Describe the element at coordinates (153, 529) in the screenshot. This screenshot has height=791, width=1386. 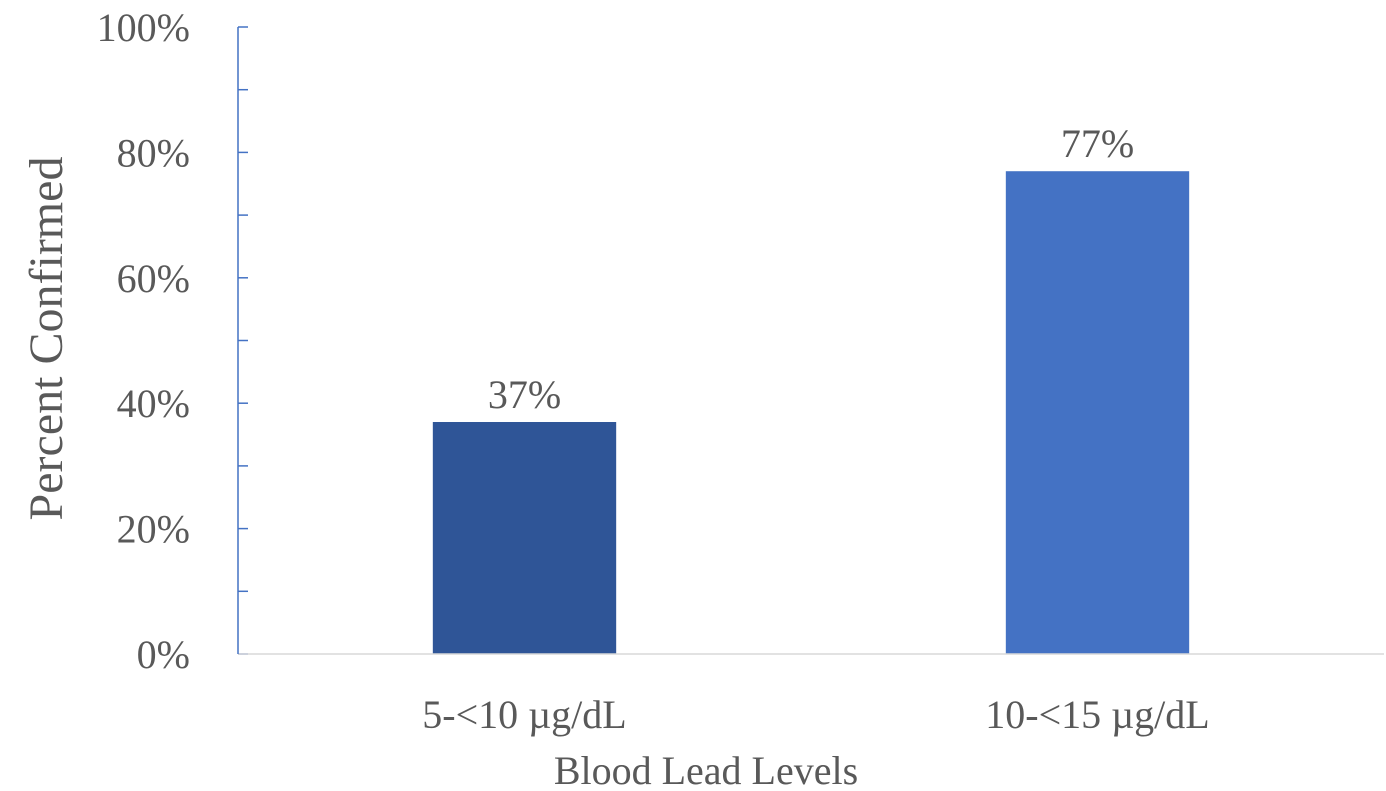
I see `y-tick-label: 20%` at that location.